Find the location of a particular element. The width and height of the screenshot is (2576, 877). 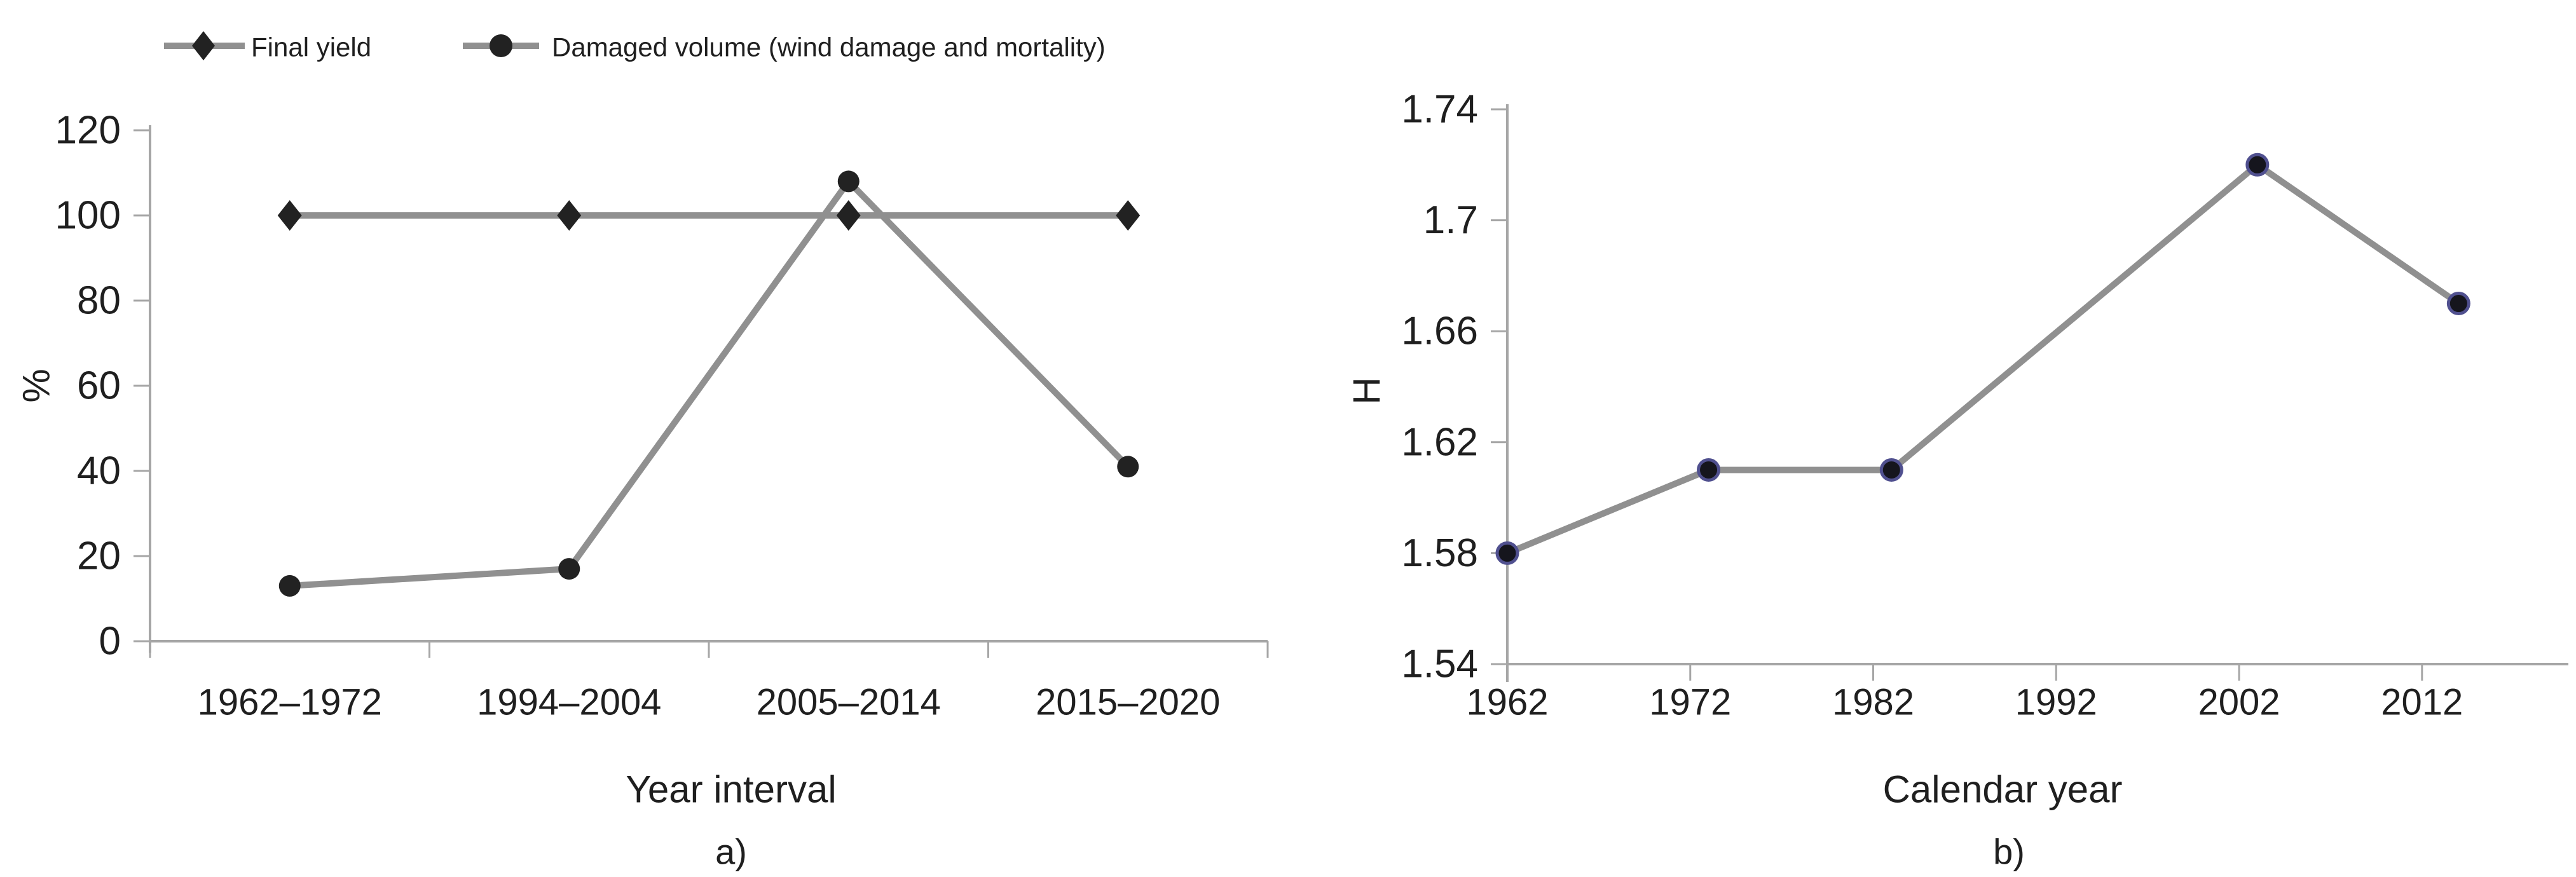

x-tick-label: 1972 is located at coordinates (1690, 702).